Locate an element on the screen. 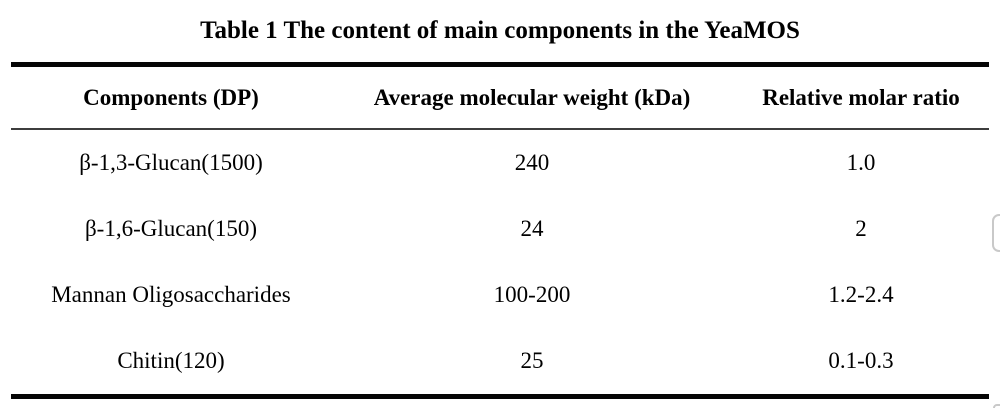  cell-molecular-weight: 25 is located at coordinates (532, 360).